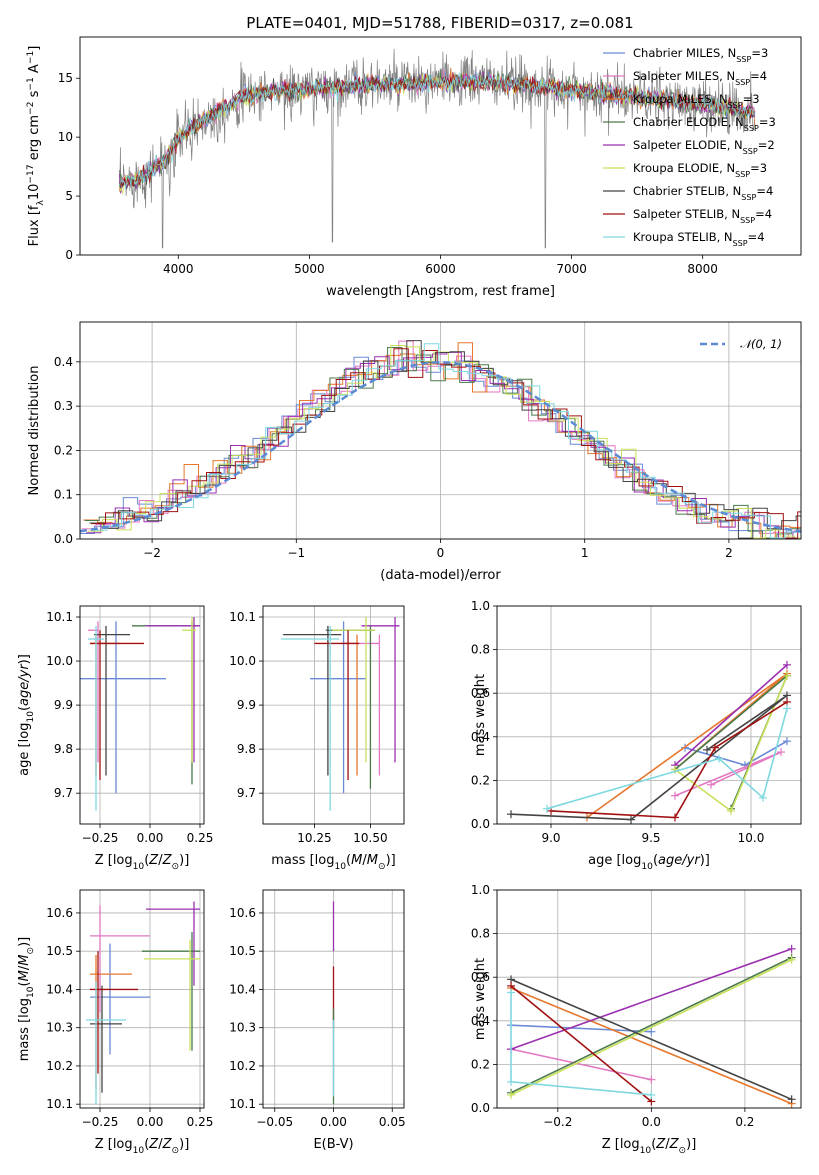 Image resolution: width=819 pixels, height=1175 pixels. What do you see at coordinates (480, 890) in the screenshot?
I see `y-tick-label: 1.0` at bounding box center [480, 890].